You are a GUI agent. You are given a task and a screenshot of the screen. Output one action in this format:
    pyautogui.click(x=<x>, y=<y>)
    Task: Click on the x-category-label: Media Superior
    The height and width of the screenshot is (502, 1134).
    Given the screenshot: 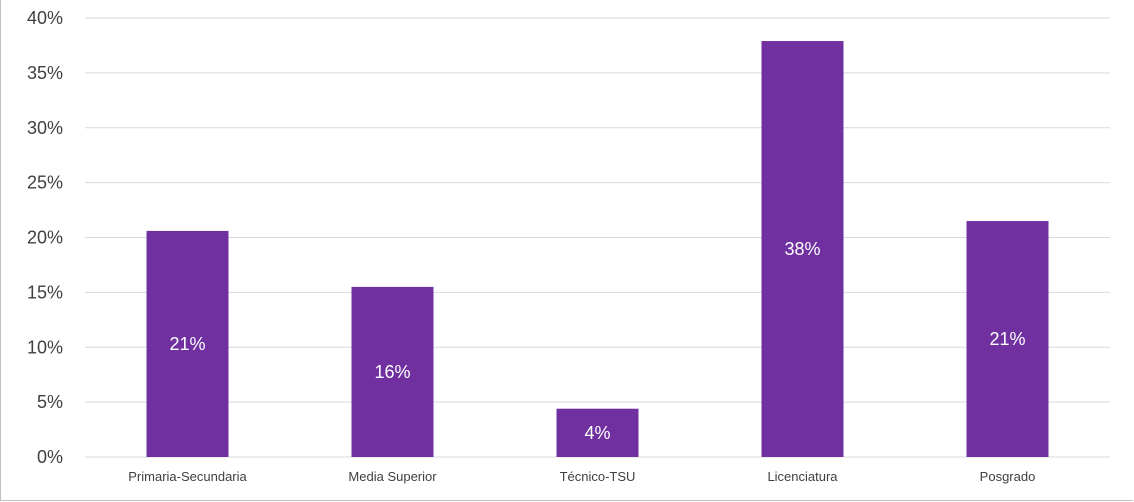 What is the action you would take?
    pyautogui.click(x=392, y=476)
    